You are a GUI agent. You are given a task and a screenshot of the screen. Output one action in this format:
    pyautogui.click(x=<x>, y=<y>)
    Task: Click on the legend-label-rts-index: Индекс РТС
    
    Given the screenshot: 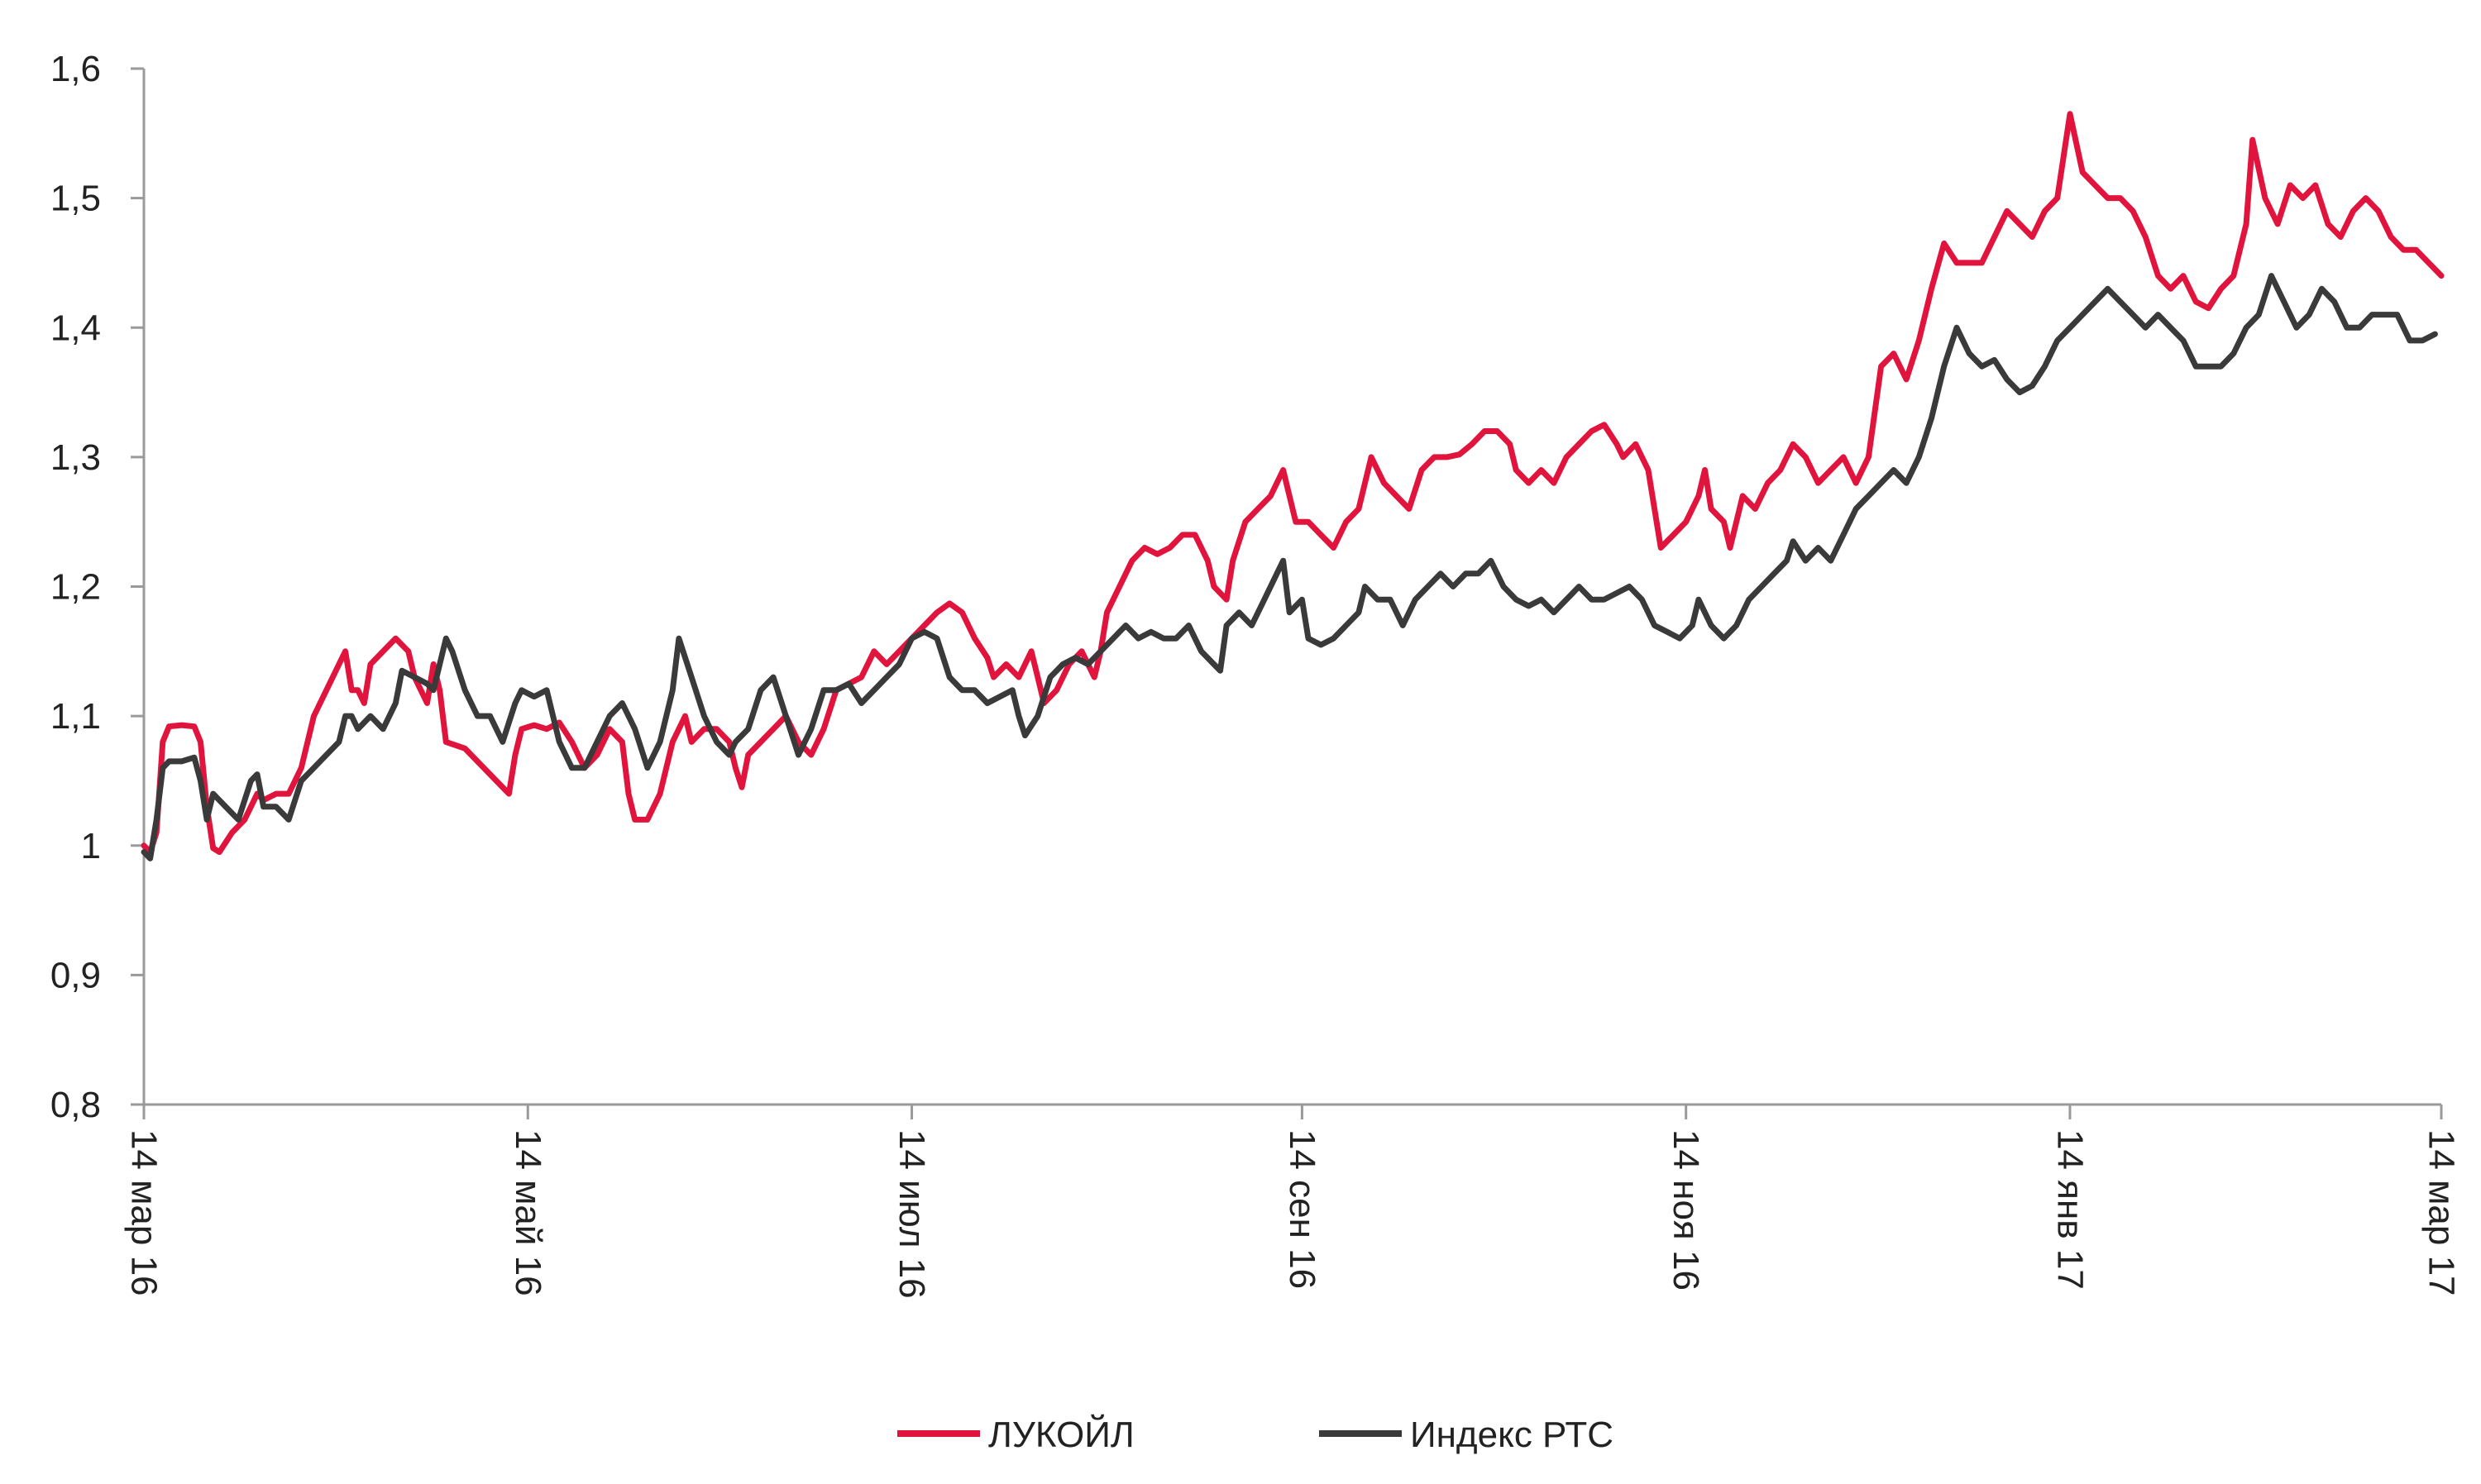 What is the action you would take?
    pyautogui.click(x=1511, y=1435)
    